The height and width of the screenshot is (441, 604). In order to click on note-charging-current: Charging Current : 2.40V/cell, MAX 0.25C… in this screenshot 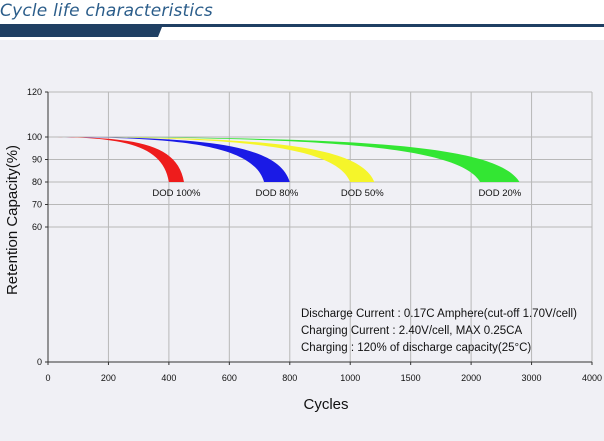, I will do `click(411, 331)`.